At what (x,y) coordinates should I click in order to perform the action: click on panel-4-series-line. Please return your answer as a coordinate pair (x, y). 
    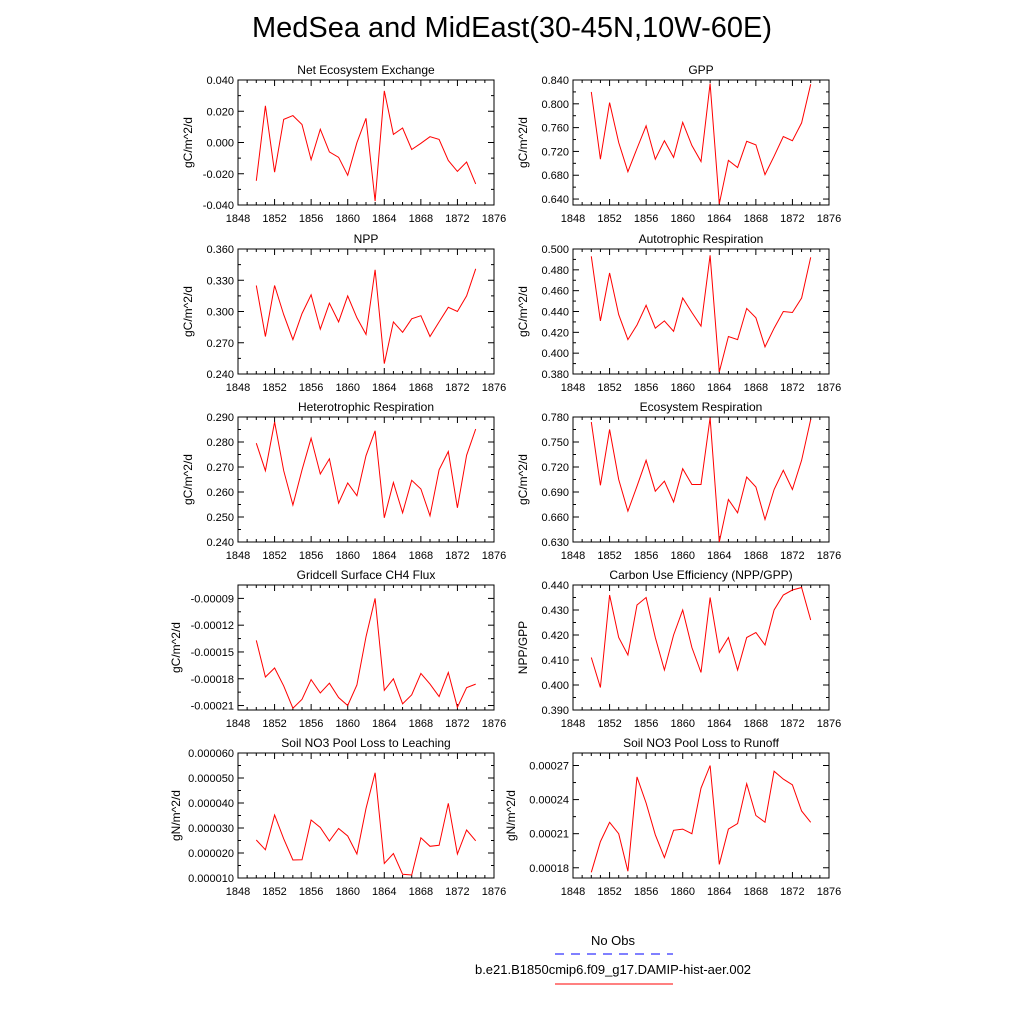
    Looking at the image, I should click on (701, 314).